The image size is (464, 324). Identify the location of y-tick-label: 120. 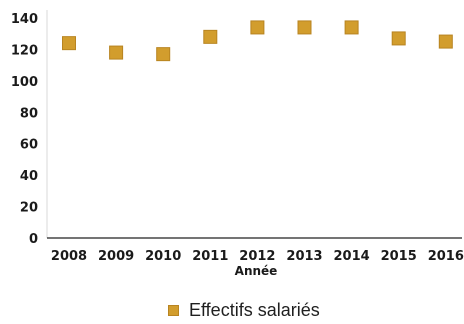
(24, 50).